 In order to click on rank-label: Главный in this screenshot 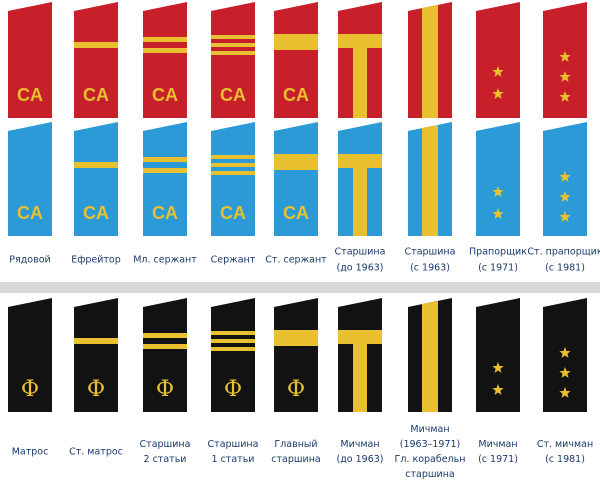, I will do `click(295, 444)`.